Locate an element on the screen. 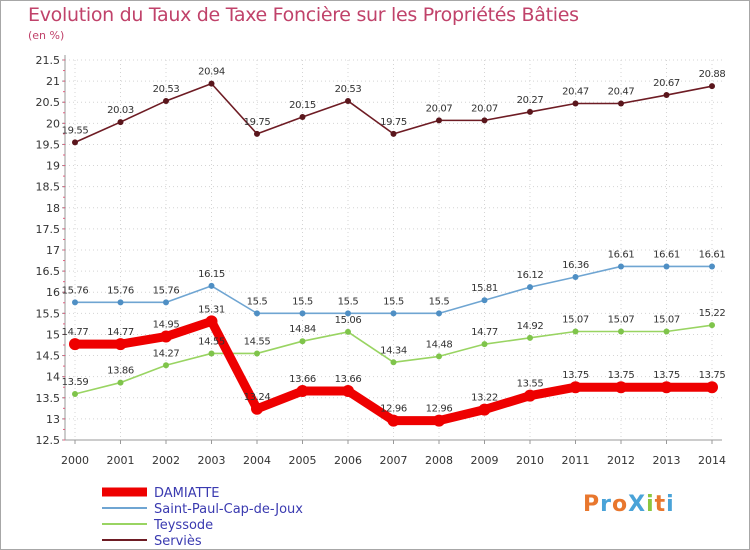 The image size is (750, 550). x-tick-label: 2006 is located at coordinates (348, 460).